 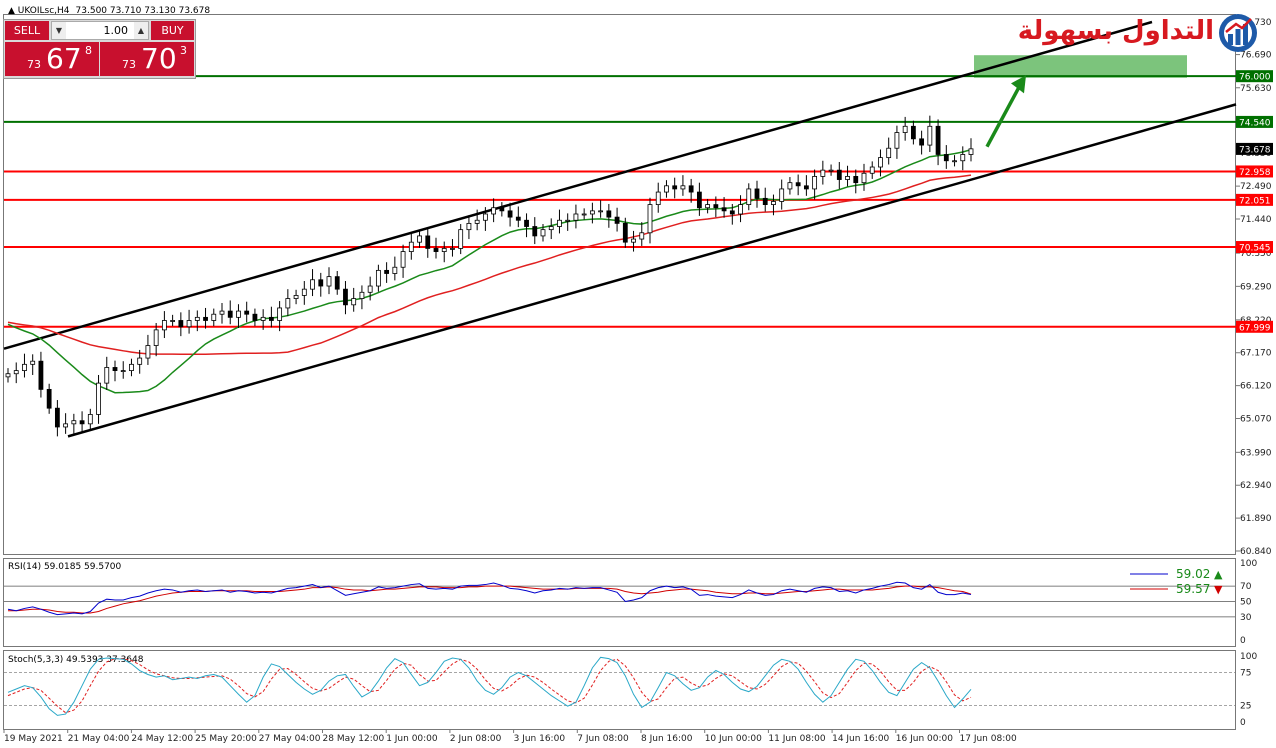 What do you see at coordinates (1243, 641) in the screenshot?
I see `rsi-y-tick: 0` at bounding box center [1243, 641].